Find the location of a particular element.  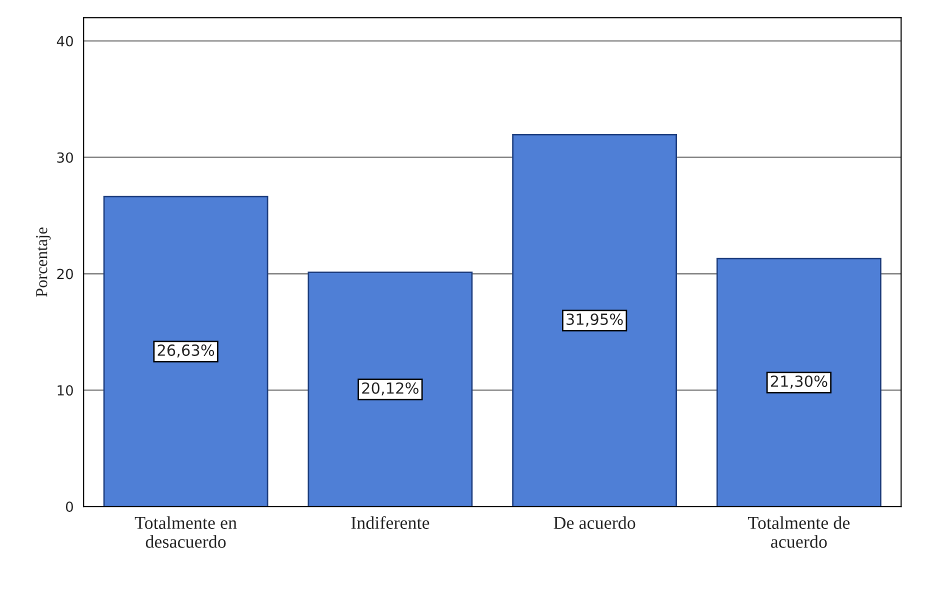

y-axis-title: Porcentaje is located at coordinates (43, 262).